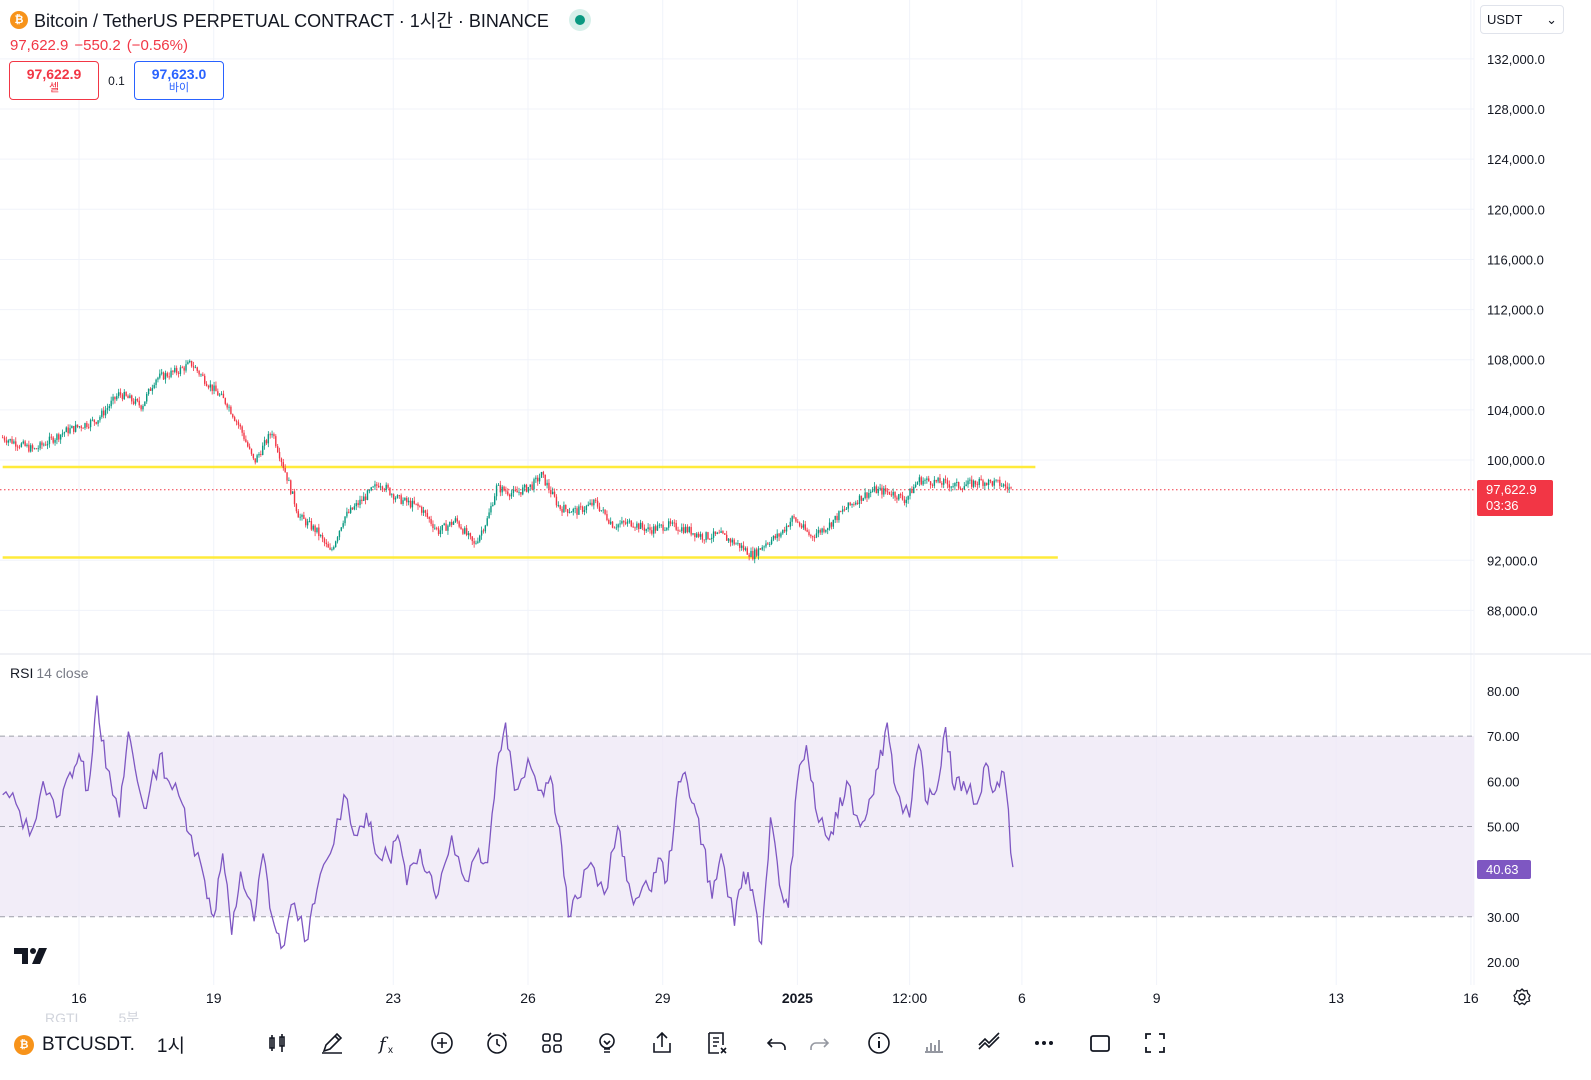  Describe the element at coordinates (332, 1043) in the screenshot. I see `pen-icon` at that location.